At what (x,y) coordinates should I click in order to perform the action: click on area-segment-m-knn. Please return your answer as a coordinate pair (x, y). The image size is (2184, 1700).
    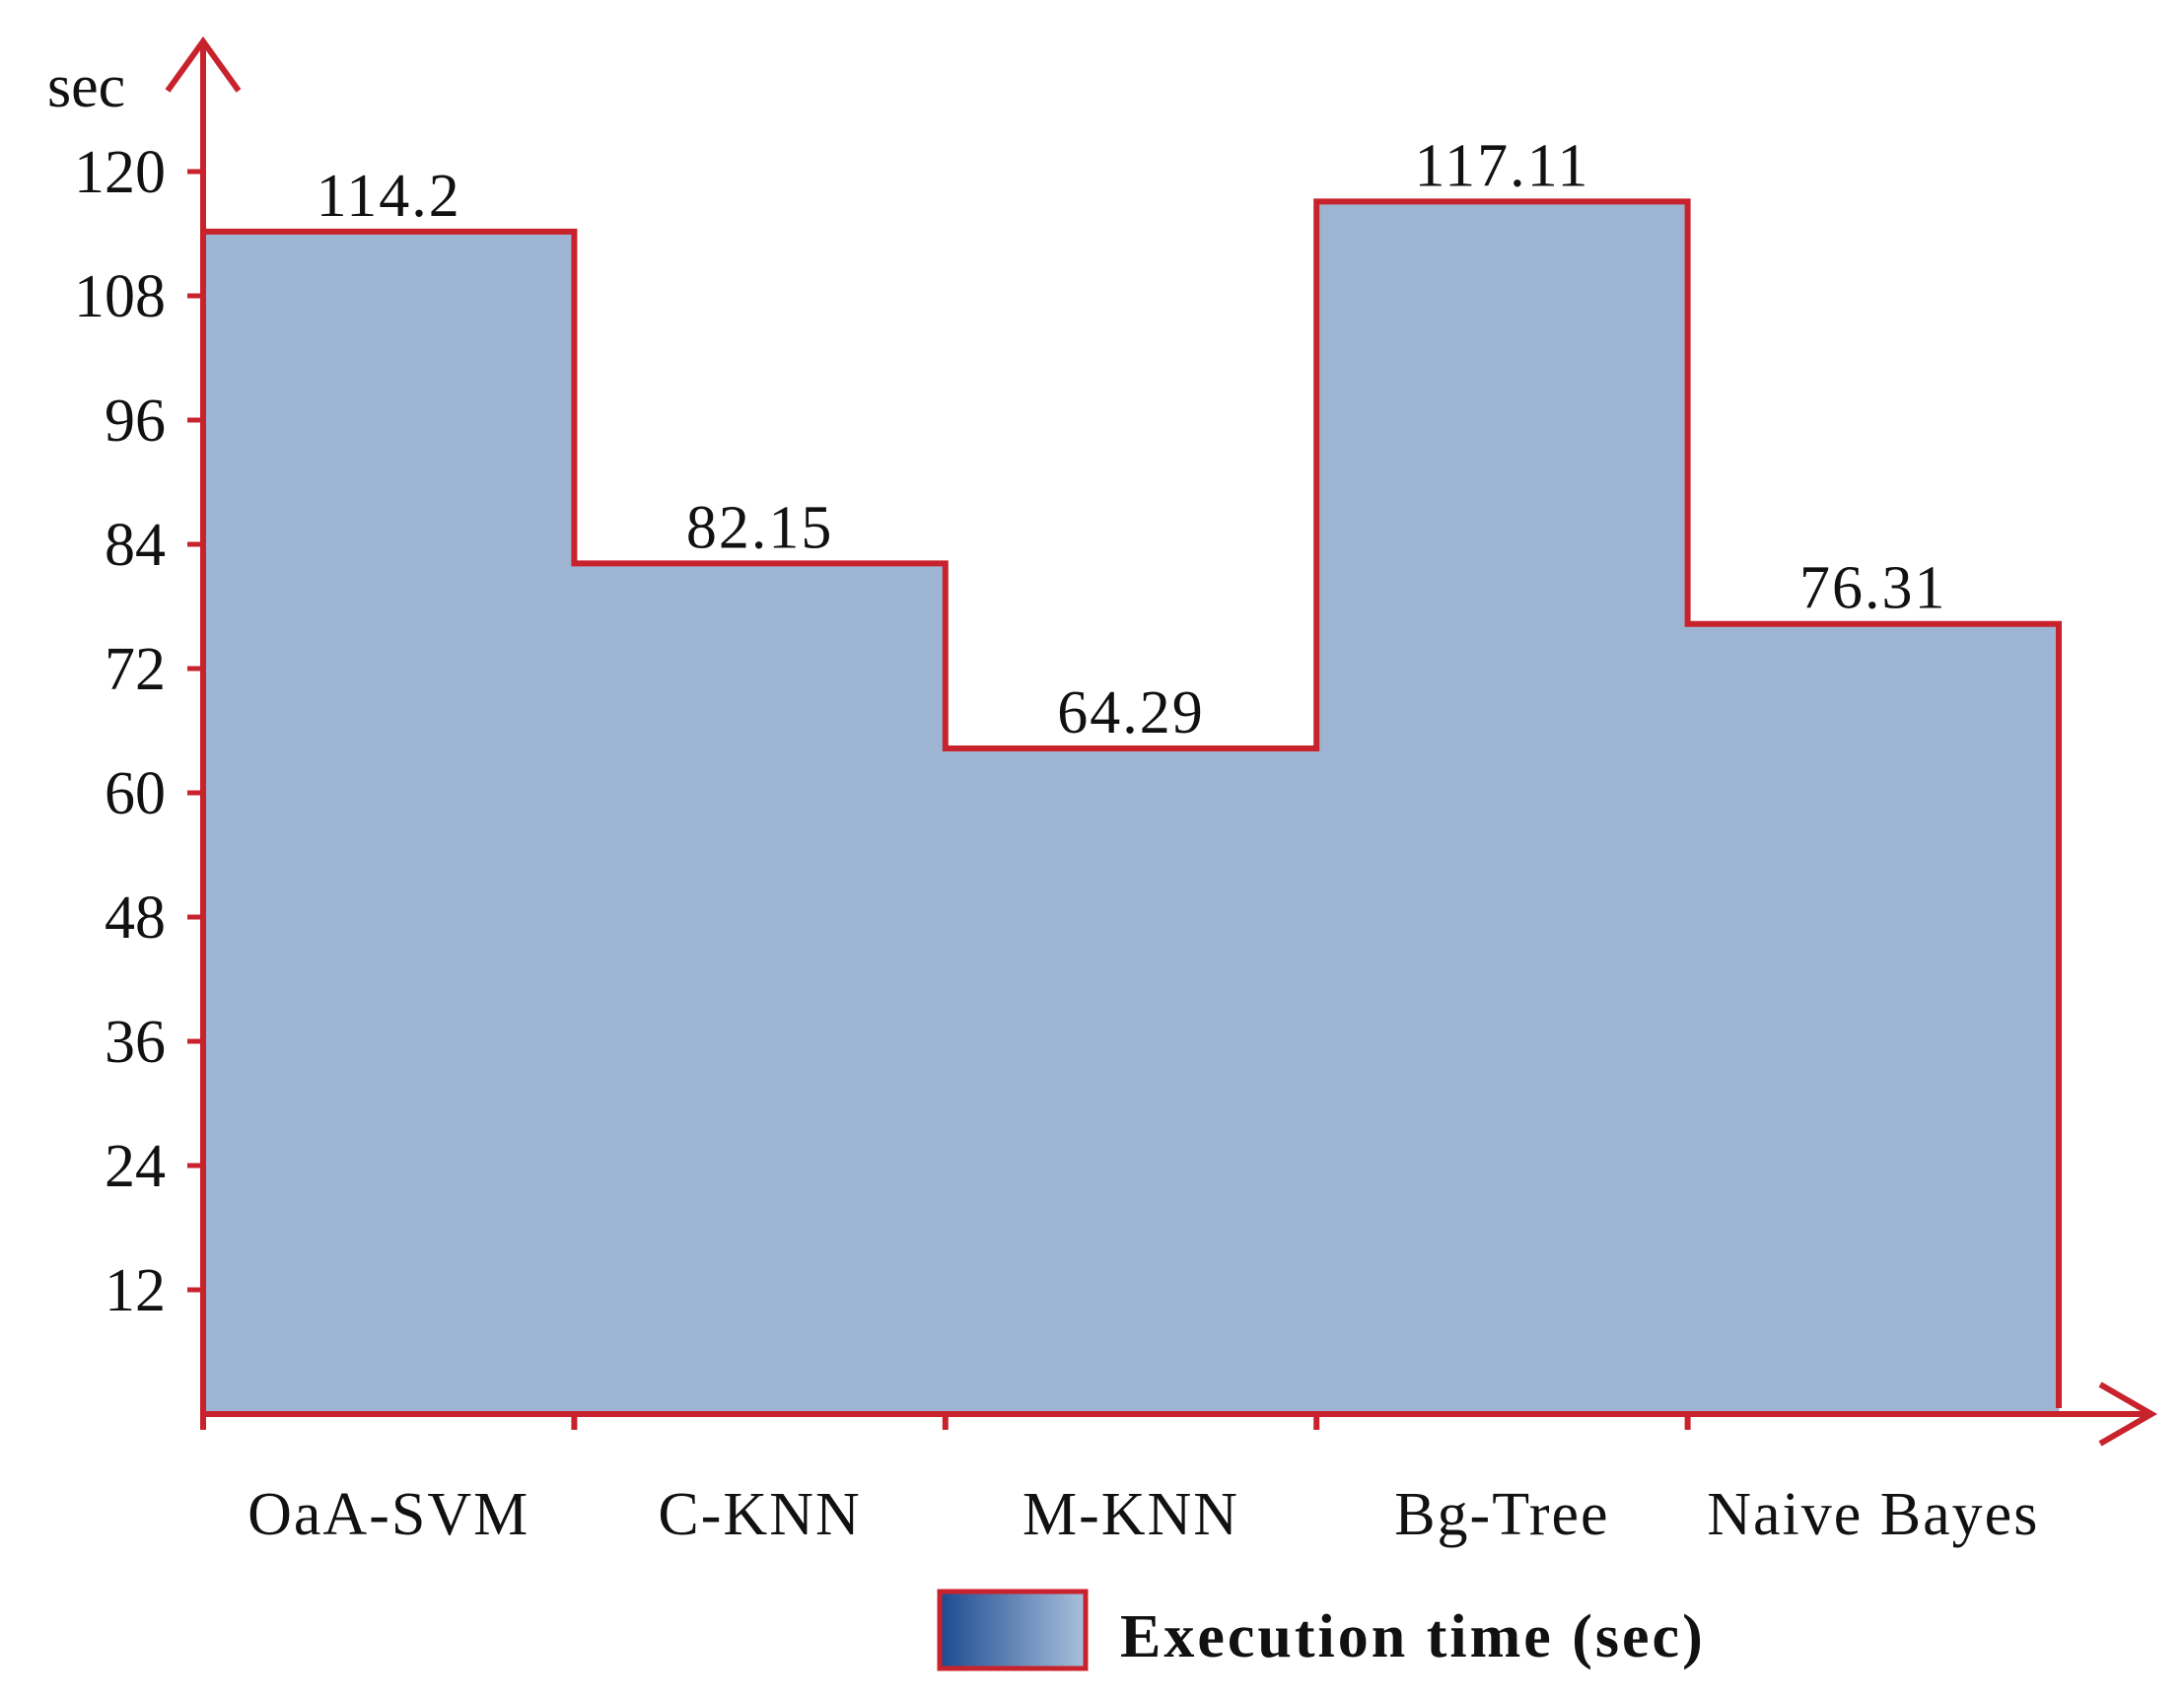
    Looking at the image, I should click on (1131, 1080).